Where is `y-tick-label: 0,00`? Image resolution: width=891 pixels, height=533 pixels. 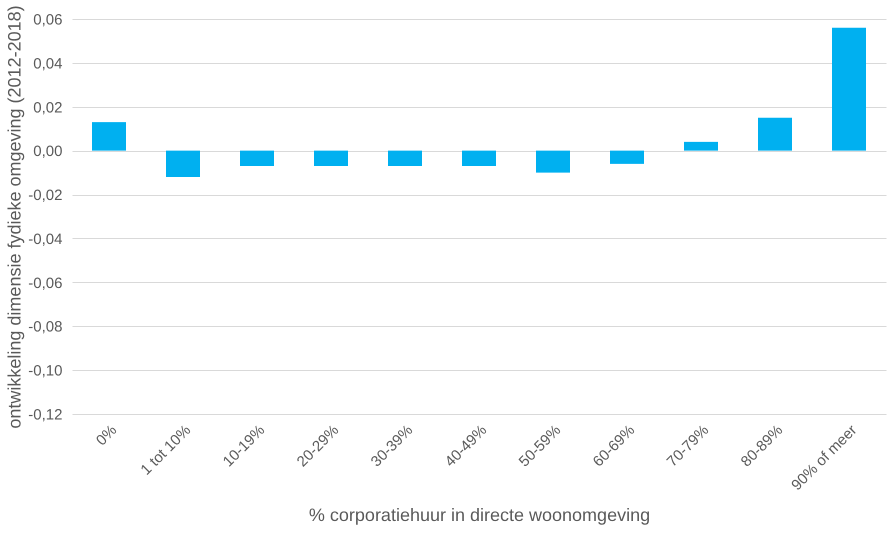
y-tick-label: 0,00 is located at coordinates (47, 151).